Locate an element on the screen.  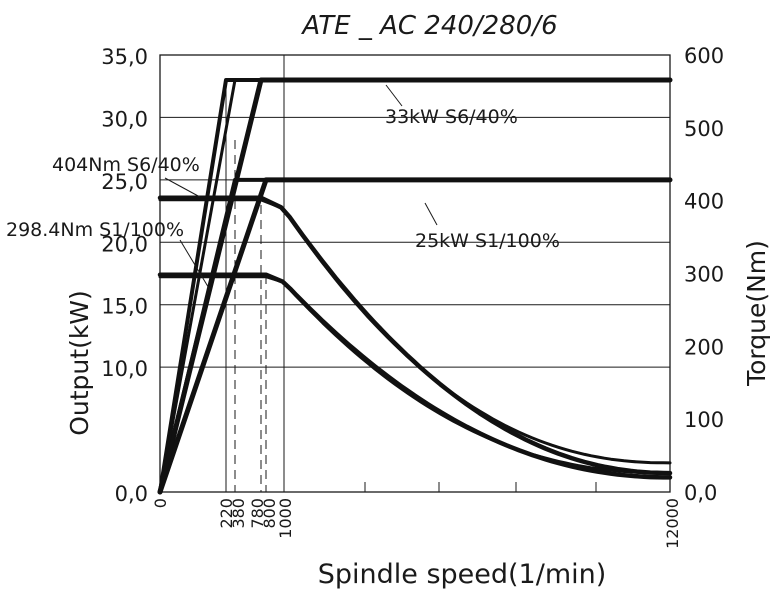
y-axis-left-label: Output(kW) is located at coordinates (79, 363).